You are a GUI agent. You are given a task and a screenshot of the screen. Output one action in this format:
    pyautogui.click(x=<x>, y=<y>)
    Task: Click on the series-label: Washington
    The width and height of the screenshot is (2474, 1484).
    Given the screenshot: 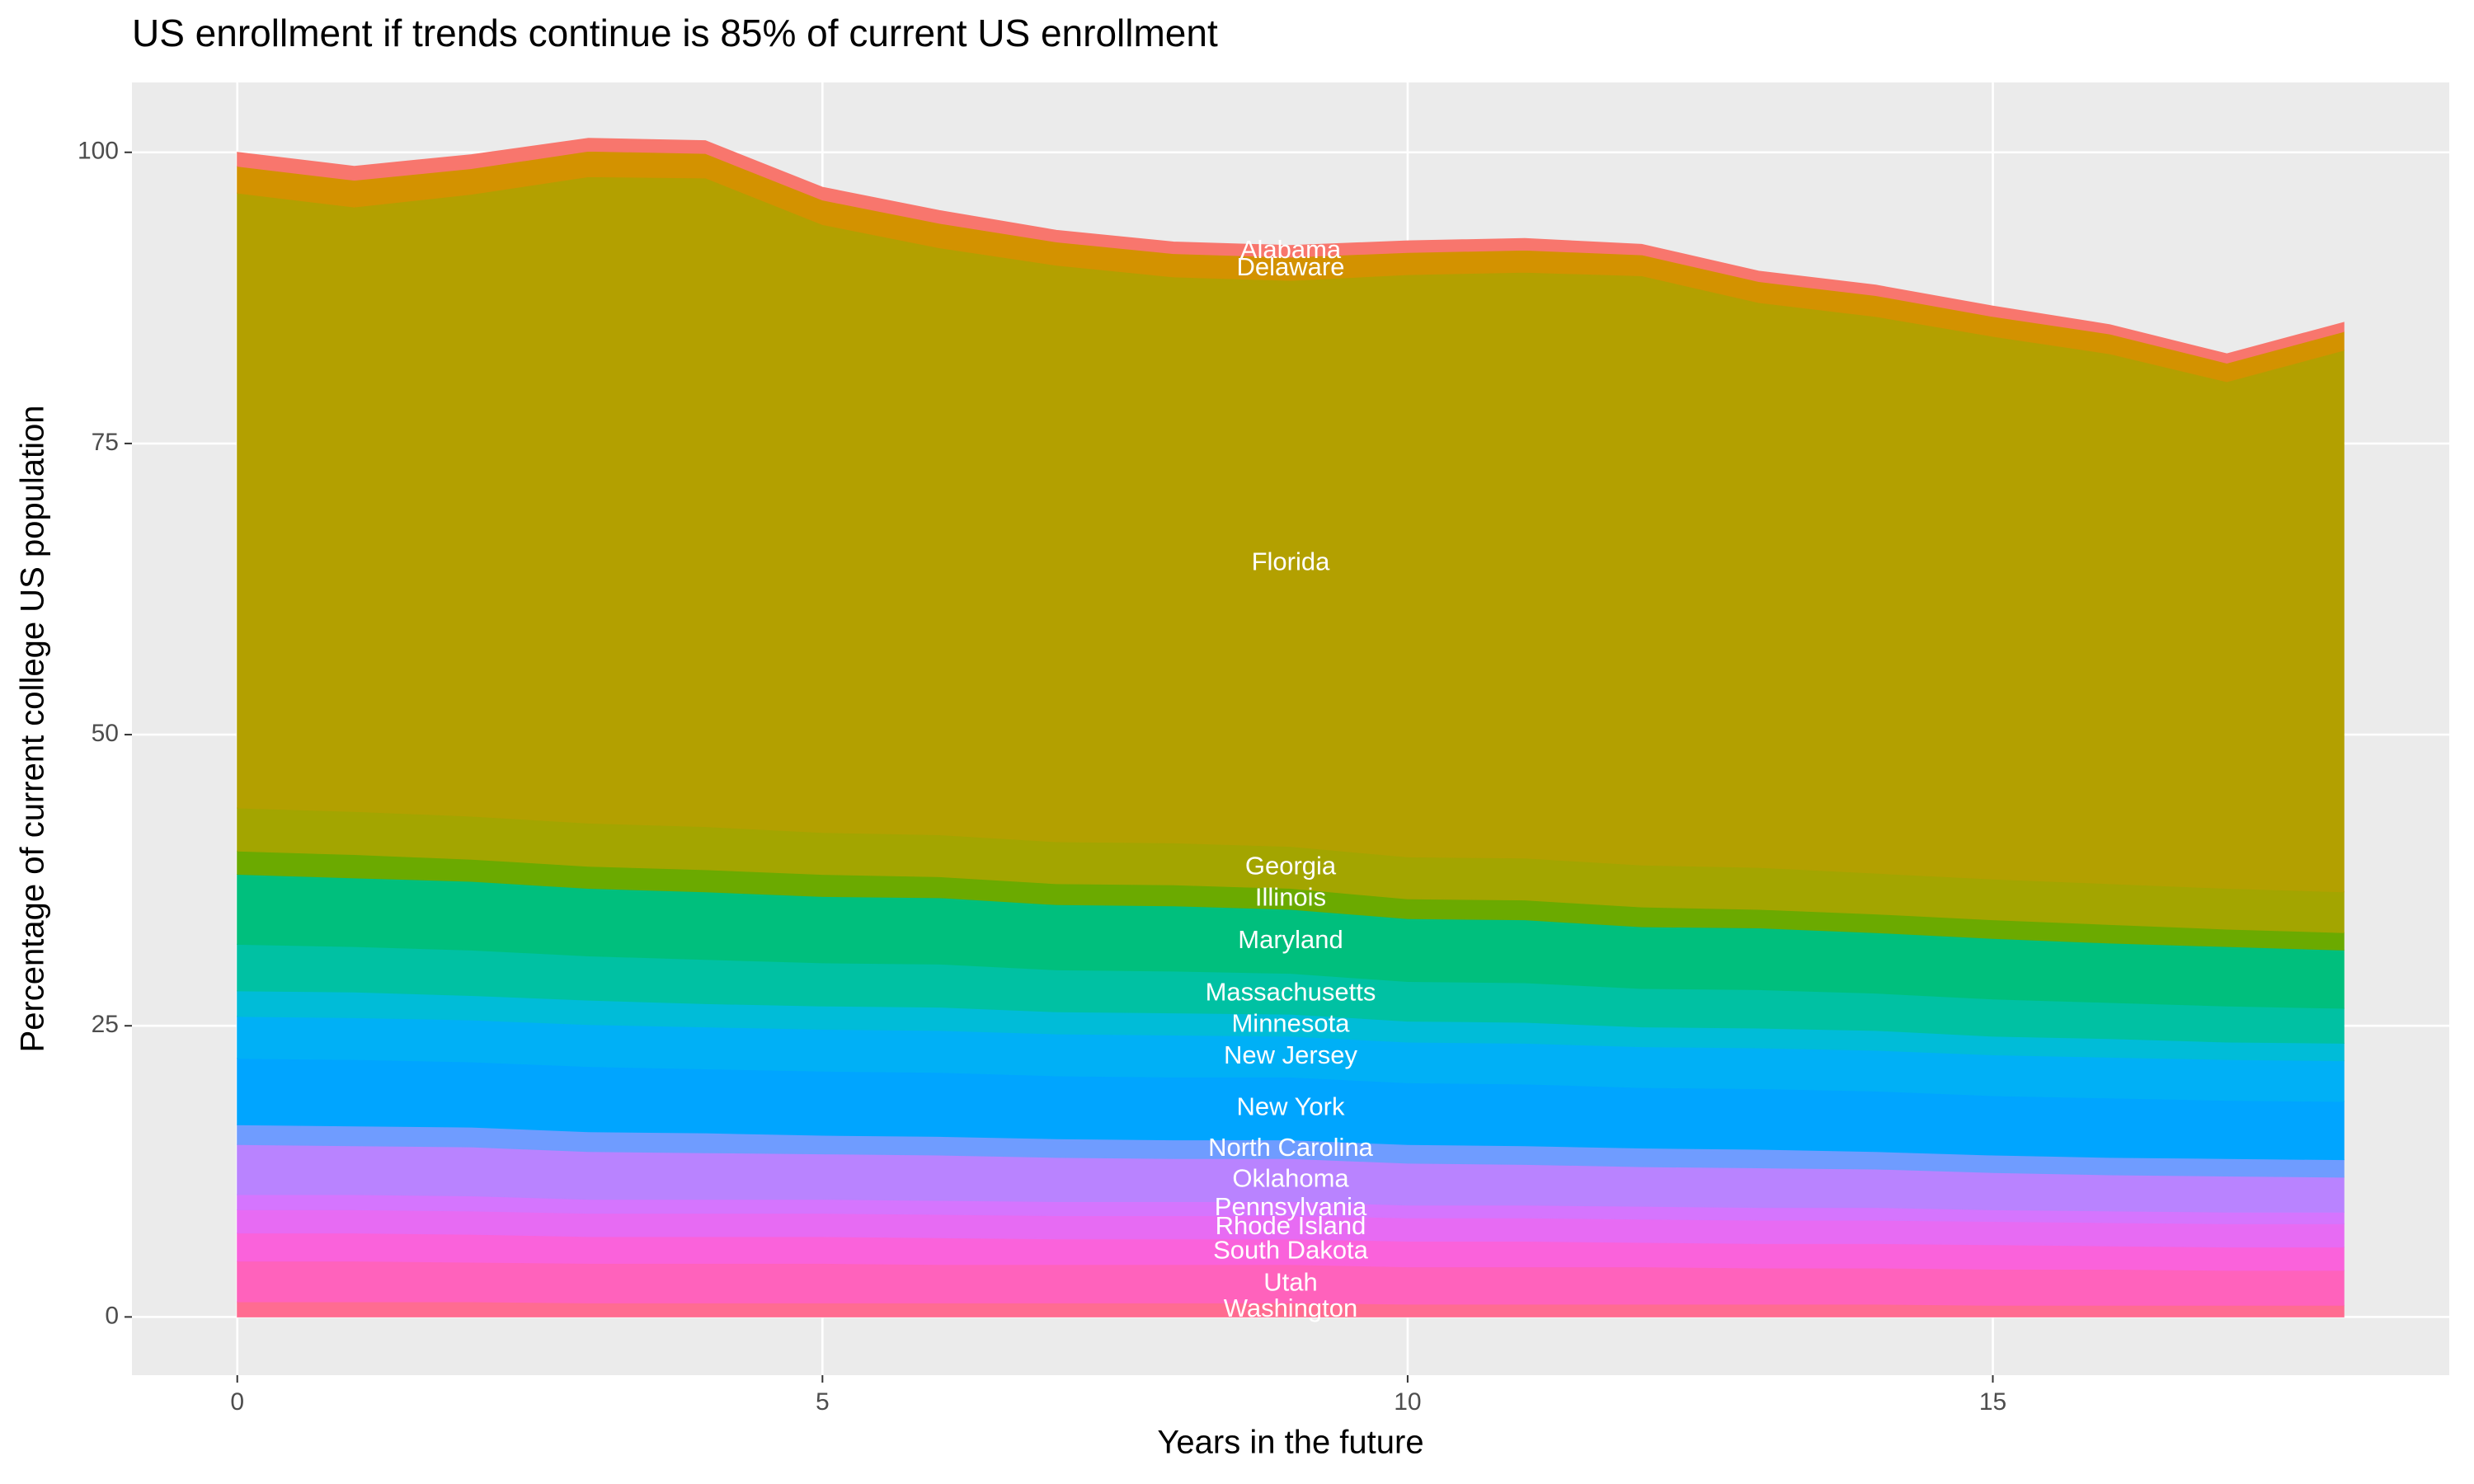 What is the action you would take?
    pyautogui.click(x=1291, y=1308)
    